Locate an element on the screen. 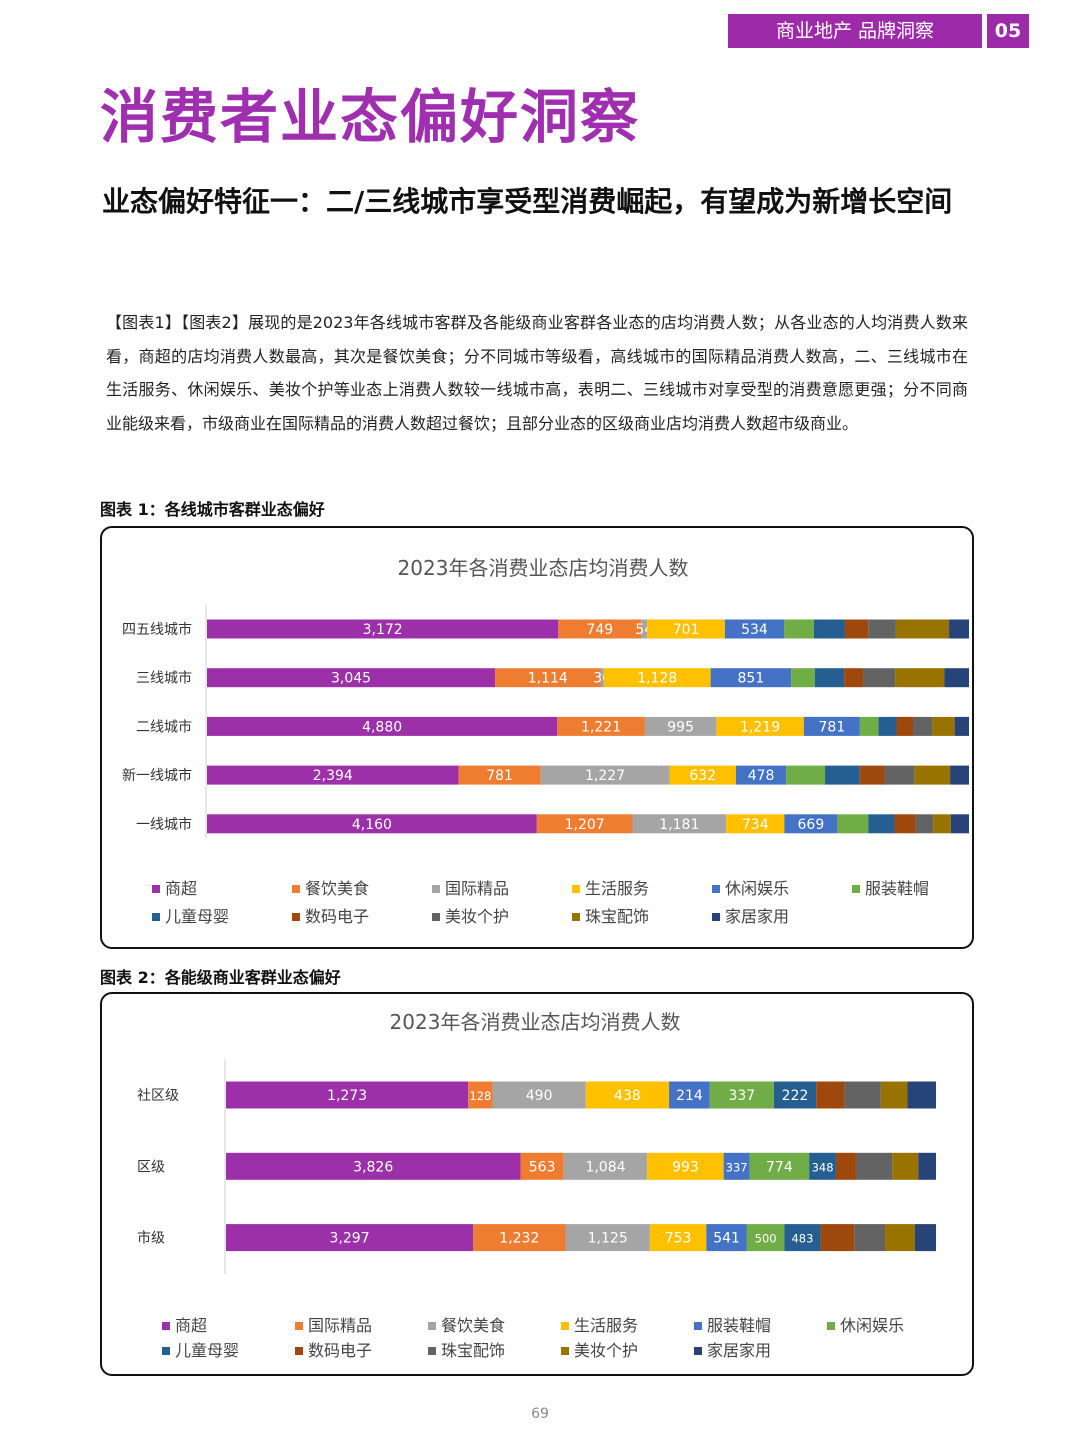 The width and height of the screenshot is (1080, 1440). chart2-legend-label: 休闲娱乐 is located at coordinates (872, 1325).